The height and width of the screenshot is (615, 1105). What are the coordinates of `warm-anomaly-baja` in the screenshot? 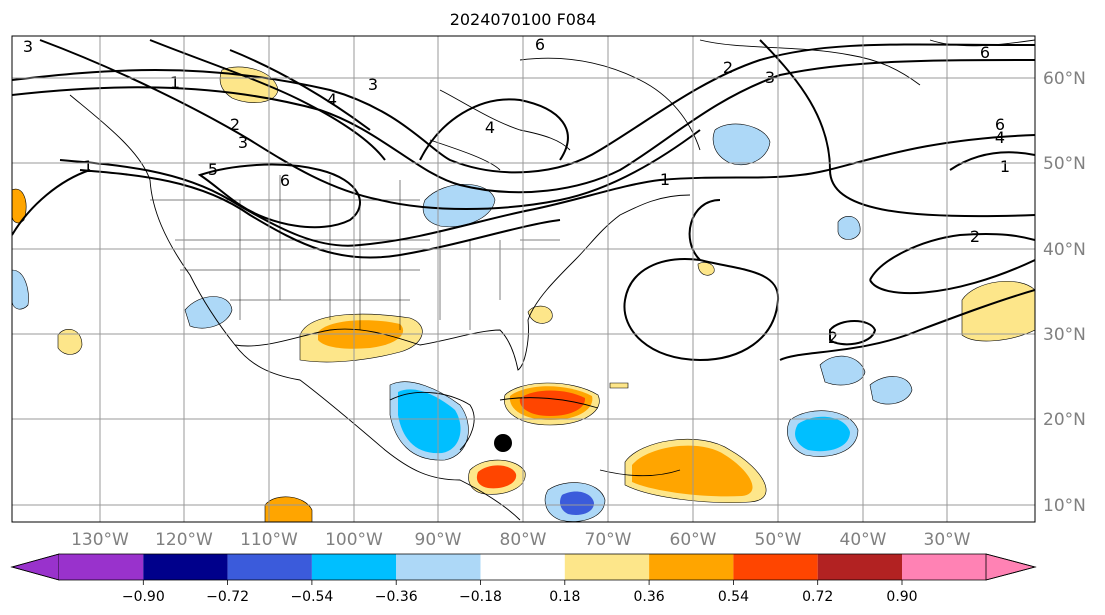 It's located at (70, 341).